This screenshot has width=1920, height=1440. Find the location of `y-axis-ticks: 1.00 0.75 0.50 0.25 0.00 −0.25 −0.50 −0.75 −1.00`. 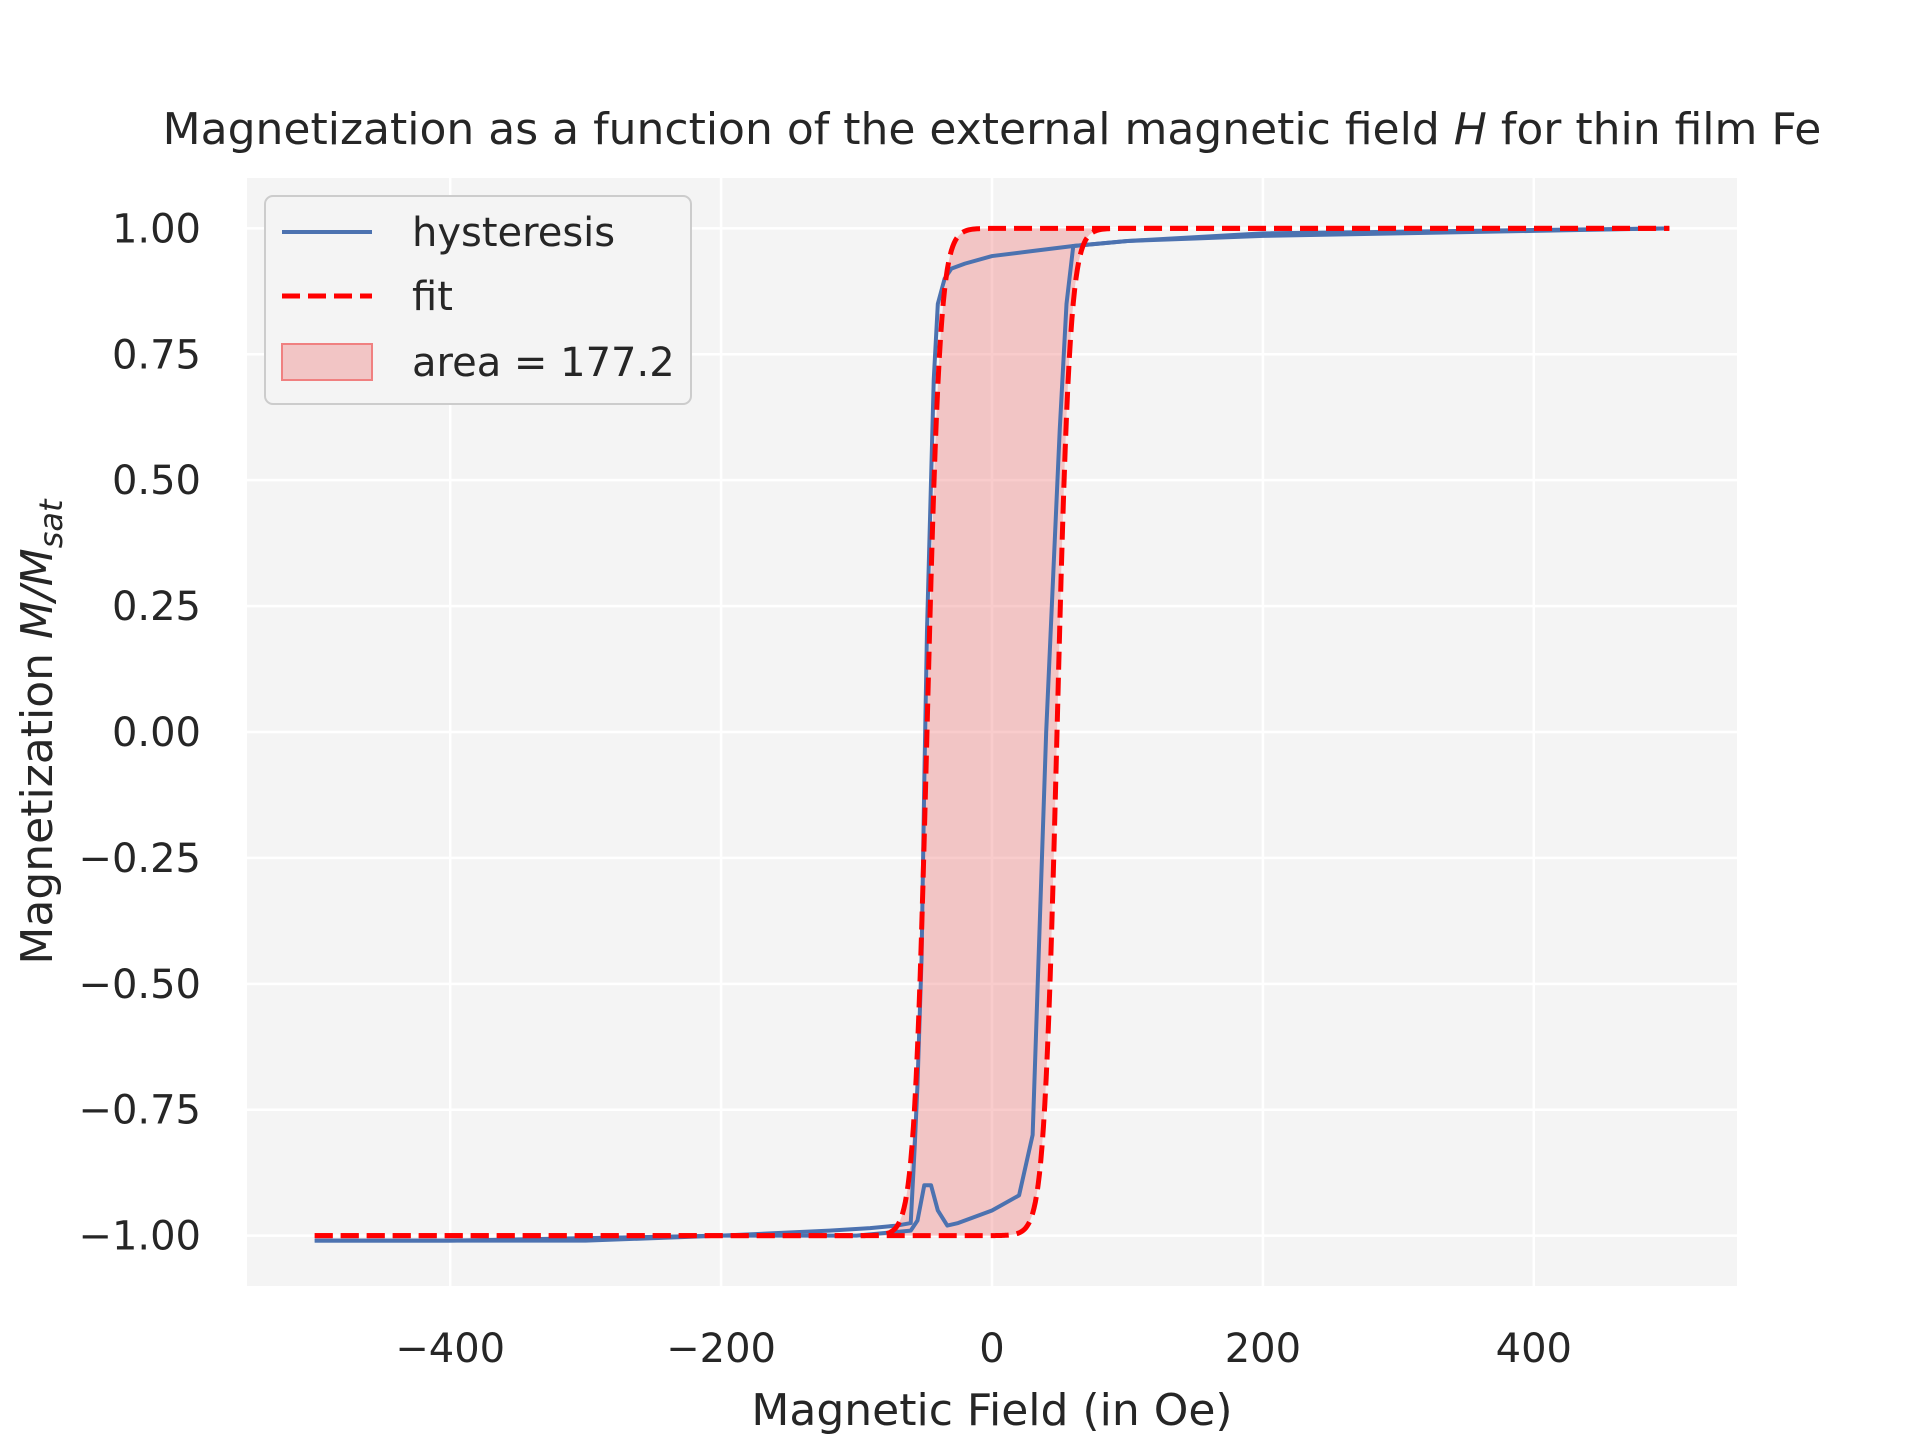

y-axis-ticks: 1.00 0.75 0.50 0.25 0.00 −0.25 −0.50 −0.75 −1.00 is located at coordinates (139, 732).